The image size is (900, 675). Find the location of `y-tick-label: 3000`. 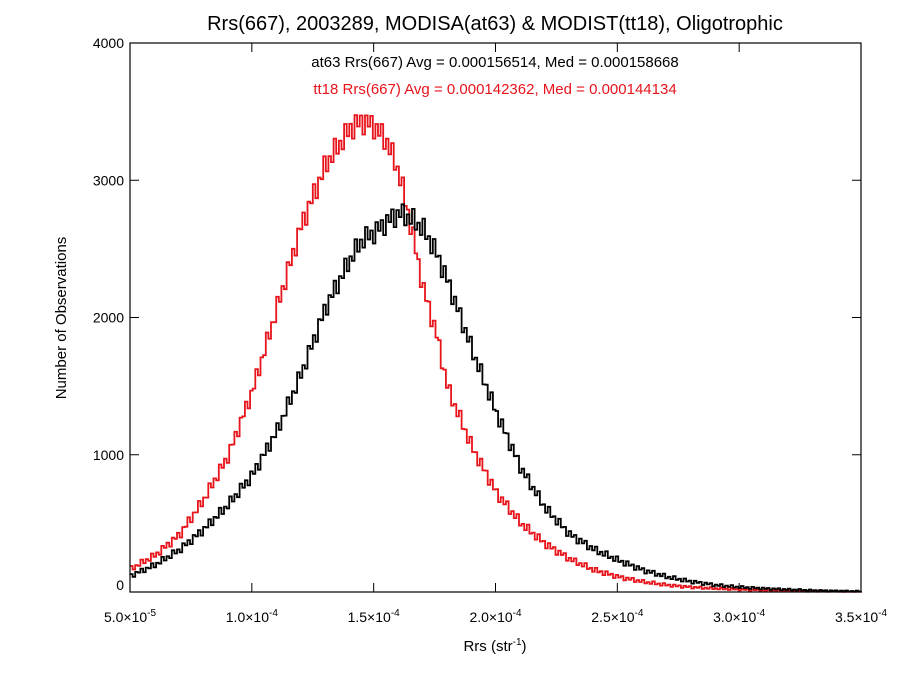

y-tick-label: 3000 is located at coordinates (108, 180).